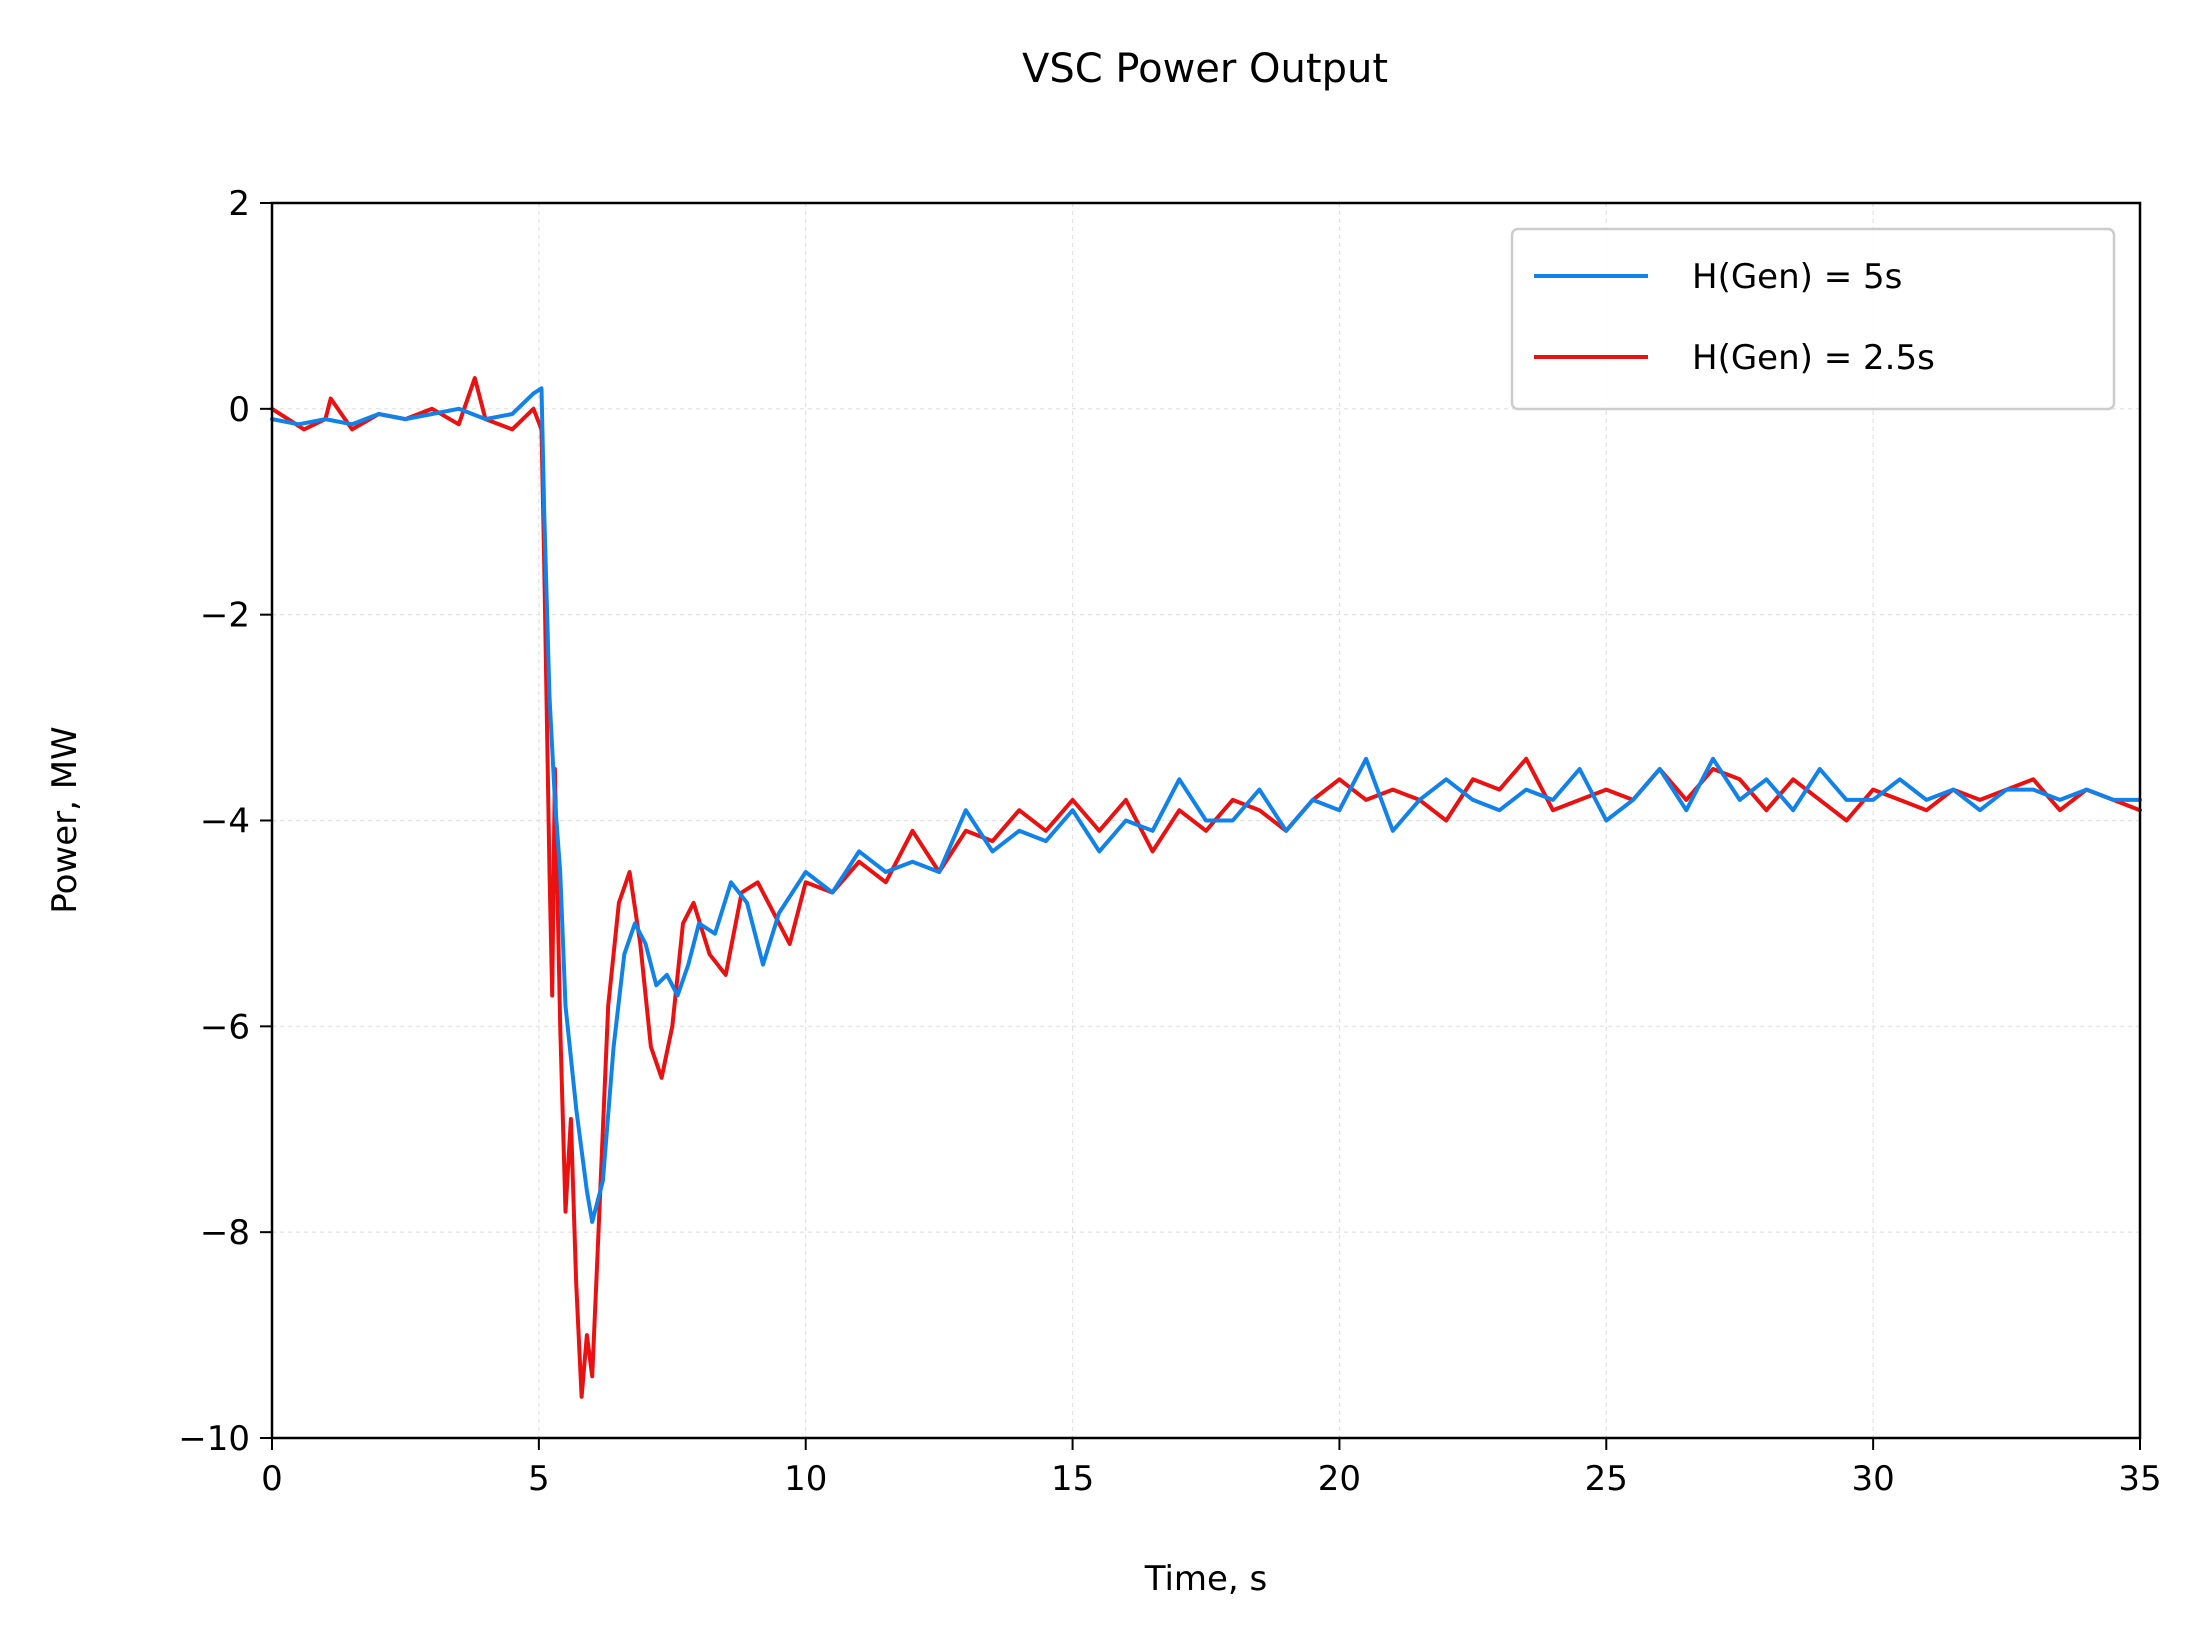 The width and height of the screenshot is (2207, 1642). I want to click on x-tick-label: 35, so click(2139, 1479).